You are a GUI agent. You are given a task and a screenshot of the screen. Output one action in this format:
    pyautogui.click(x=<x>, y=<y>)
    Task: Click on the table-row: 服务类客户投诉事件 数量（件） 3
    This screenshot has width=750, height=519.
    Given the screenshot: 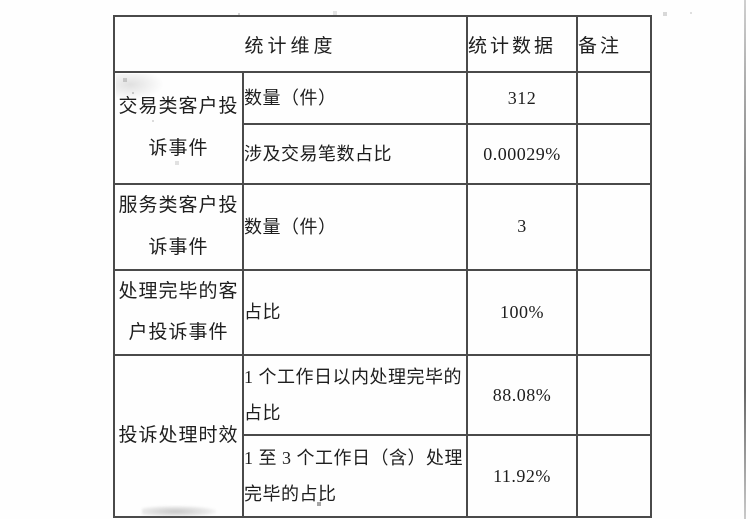 What is the action you would take?
    pyautogui.click(x=383, y=227)
    